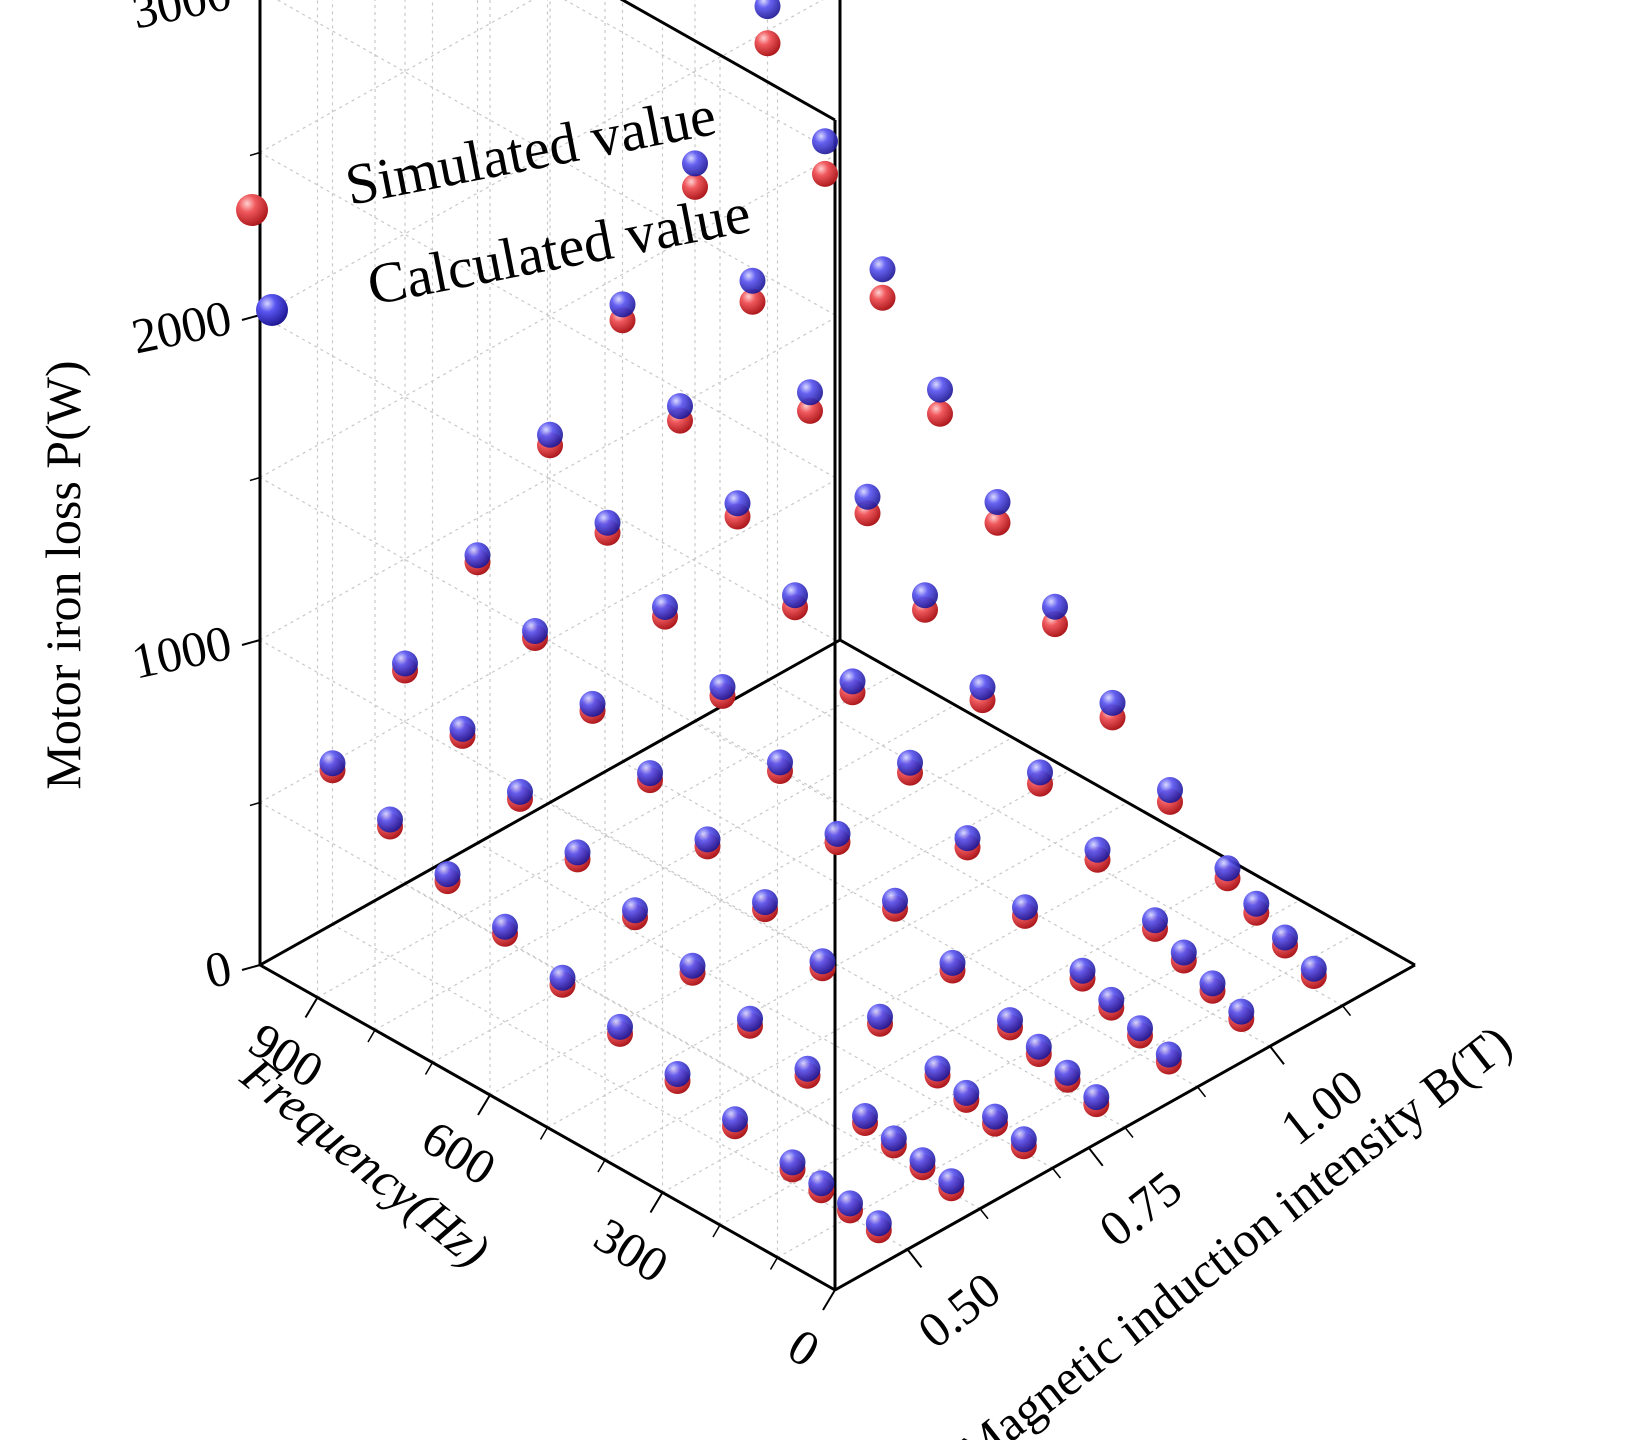 The width and height of the screenshot is (1644, 1445). Describe the element at coordinates (804, 1347) in the screenshot. I see `x-tick-label: 0` at that location.